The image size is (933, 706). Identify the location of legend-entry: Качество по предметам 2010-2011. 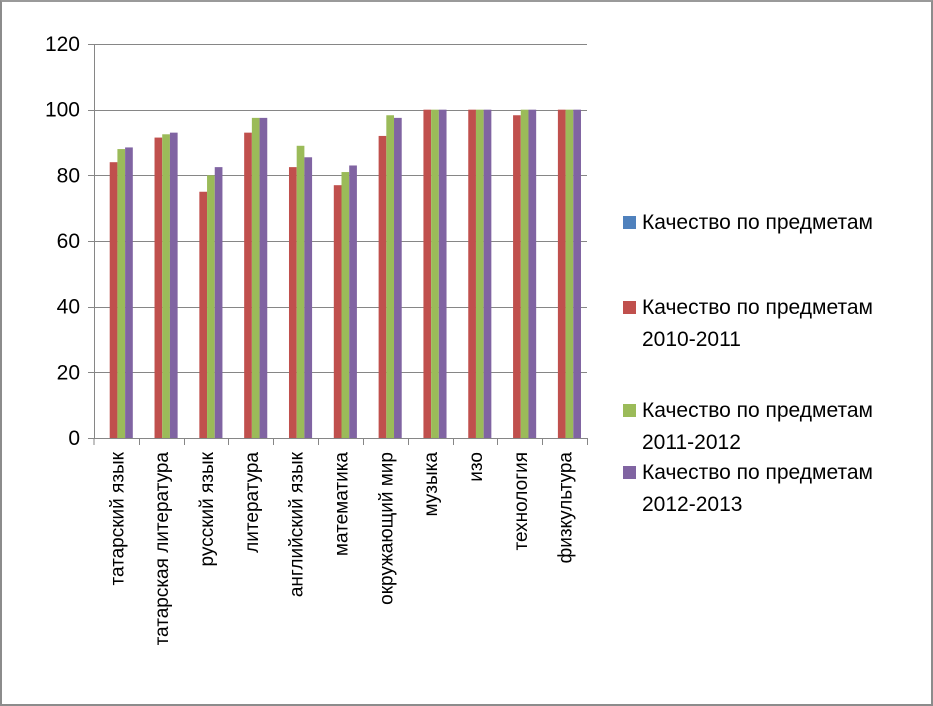
(774, 324).